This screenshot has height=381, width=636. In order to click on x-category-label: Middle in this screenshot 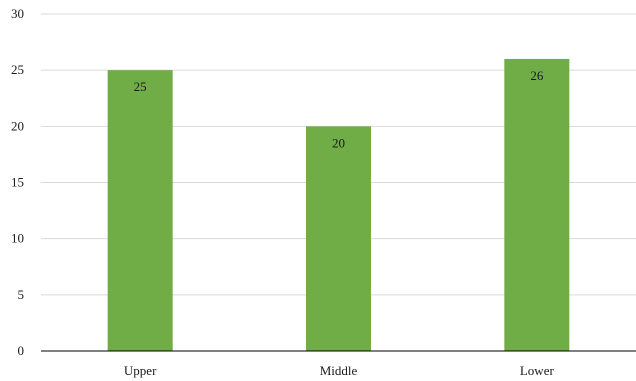, I will do `click(339, 370)`.